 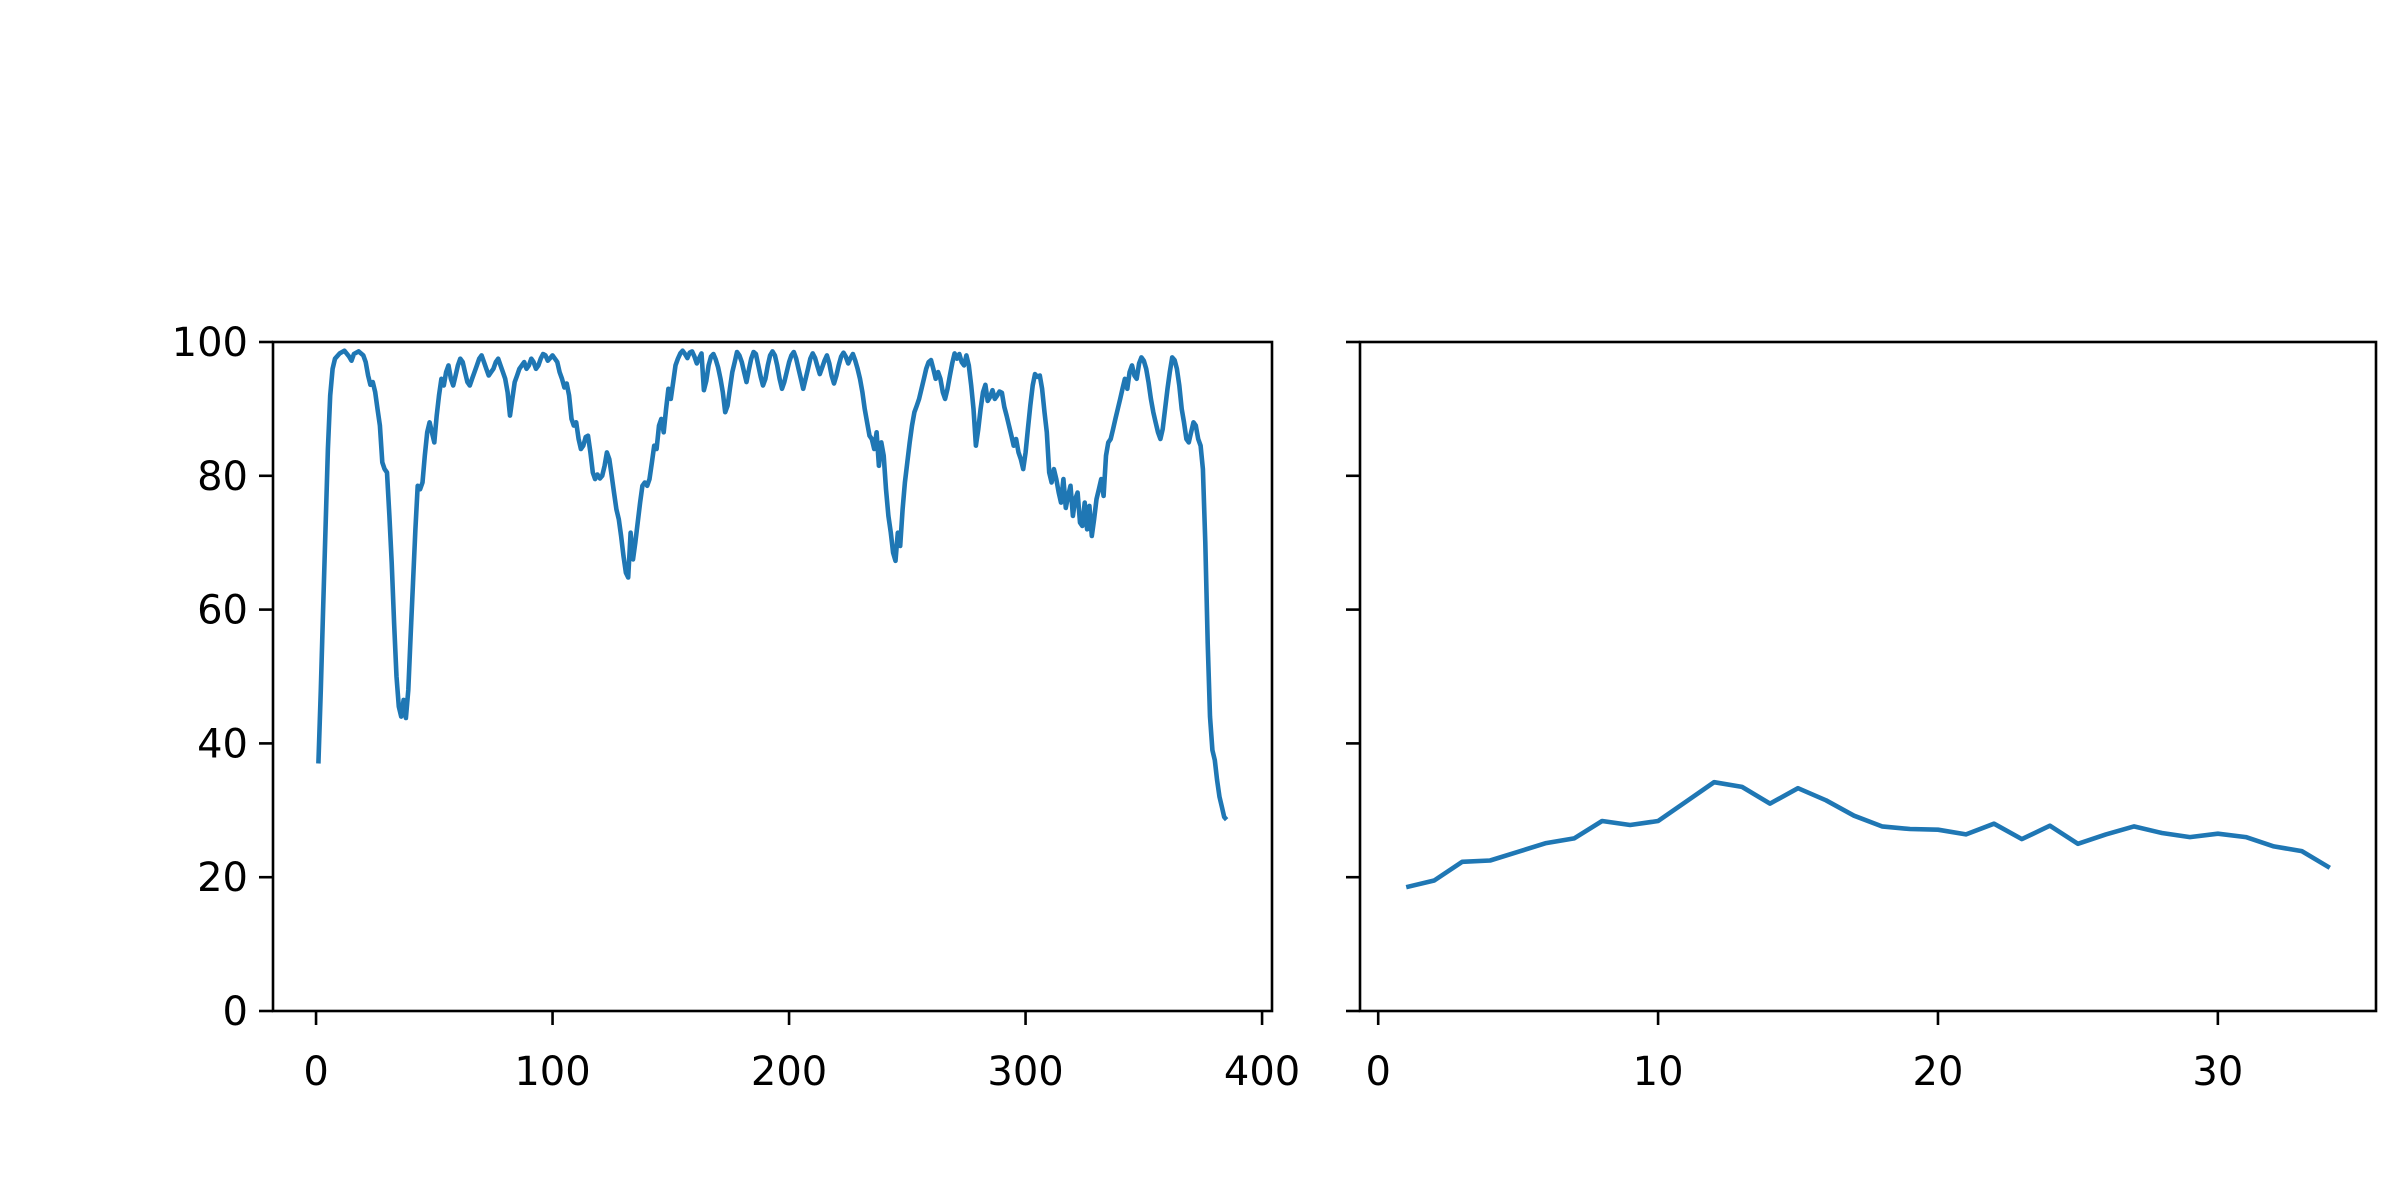 I want to click on chain-a-y-tick-label: 40, so click(x=222, y=744).